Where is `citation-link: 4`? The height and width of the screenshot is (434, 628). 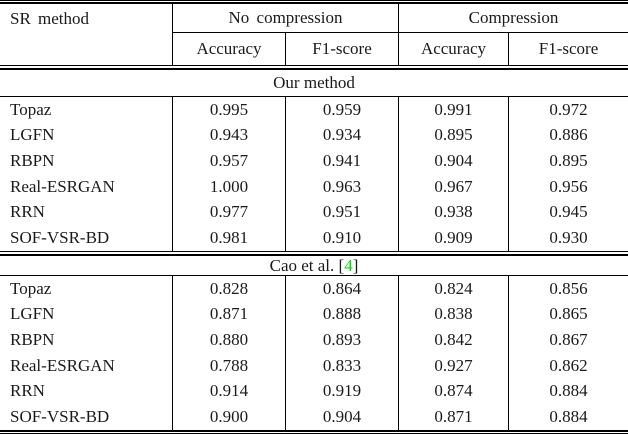 citation-link: 4 is located at coordinates (348, 265).